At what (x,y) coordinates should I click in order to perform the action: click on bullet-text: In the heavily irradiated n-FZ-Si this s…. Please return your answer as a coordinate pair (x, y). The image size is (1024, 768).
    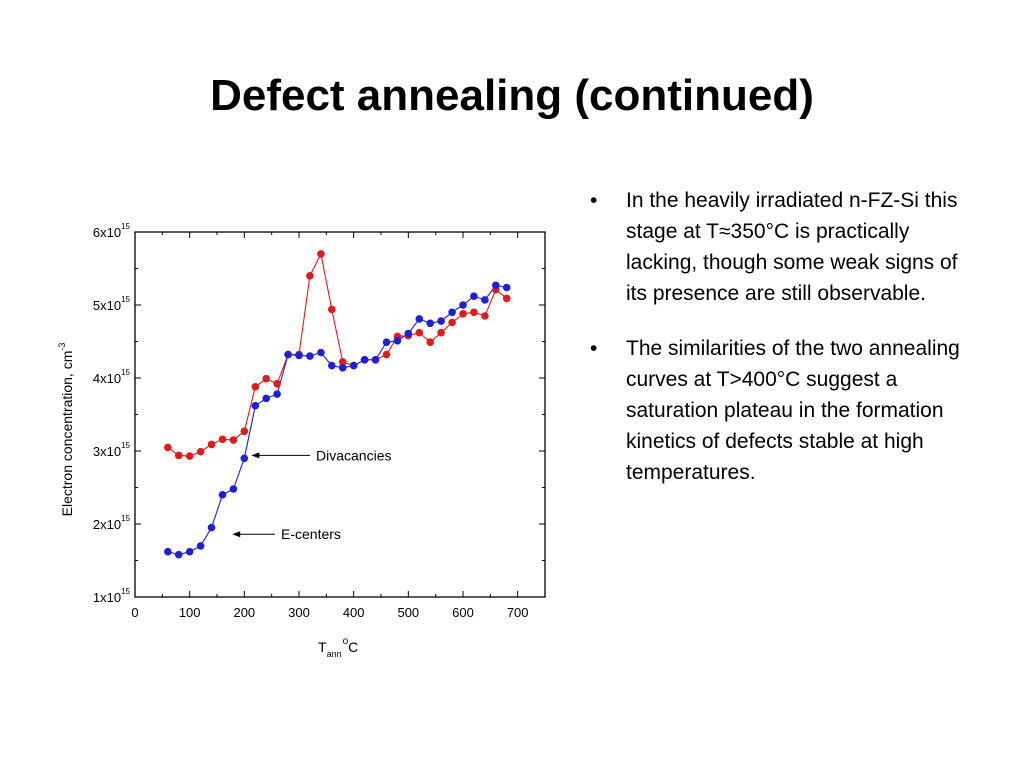
    Looking at the image, I should click on (792, 247).